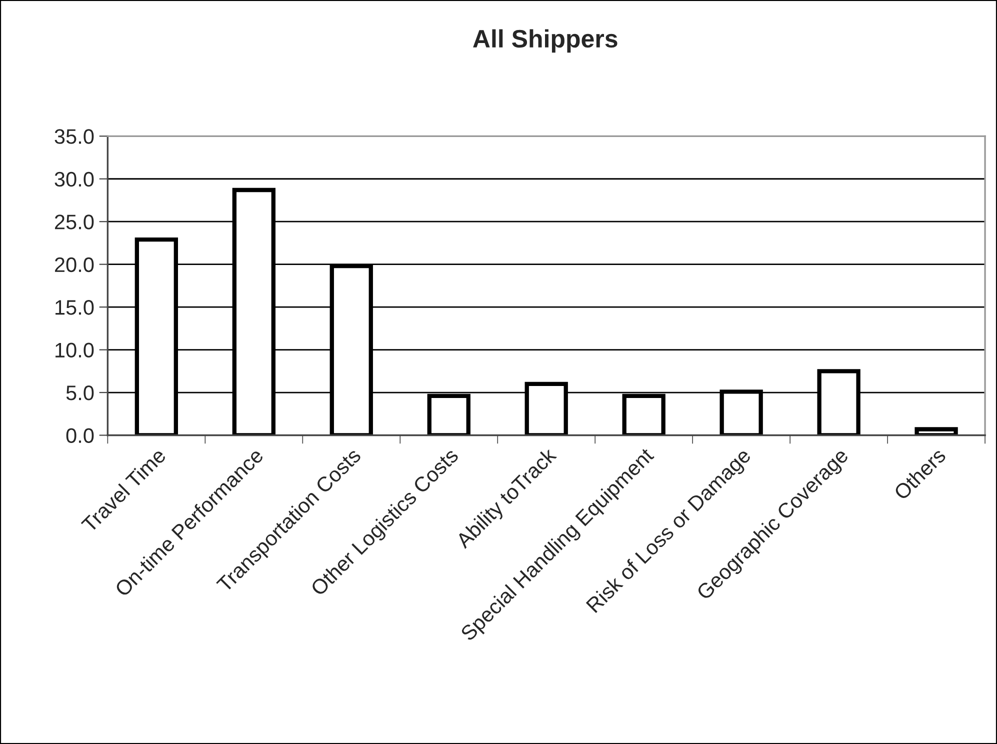  Describe the element at coordinates (80, 393) in the screenshot. I see `y-tick-label: 5.0` at that location.